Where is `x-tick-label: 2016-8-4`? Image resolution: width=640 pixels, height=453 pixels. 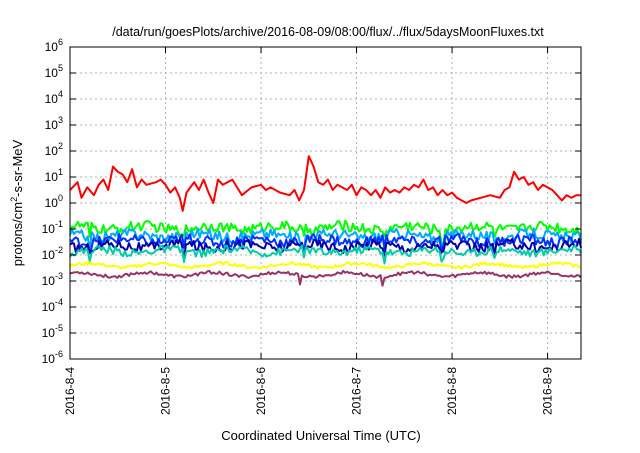
x-tick-label: 2016-8-4 is located at coordinates (70, 391).